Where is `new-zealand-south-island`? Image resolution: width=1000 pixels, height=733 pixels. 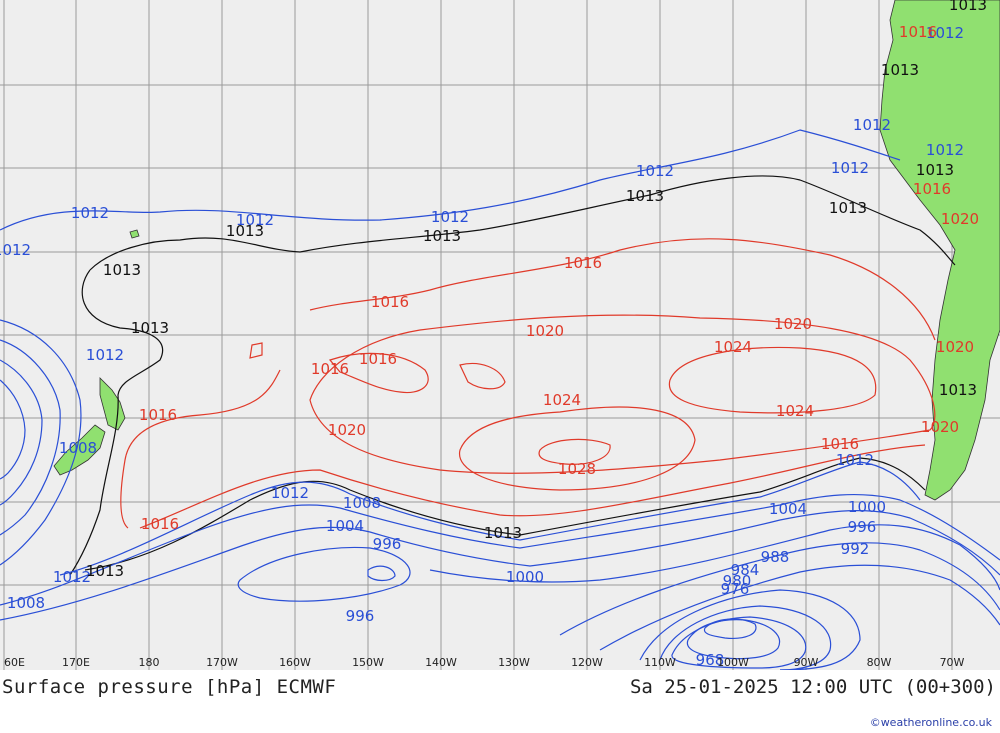
new-zealand-south-island is located at coordinates (79, 450).